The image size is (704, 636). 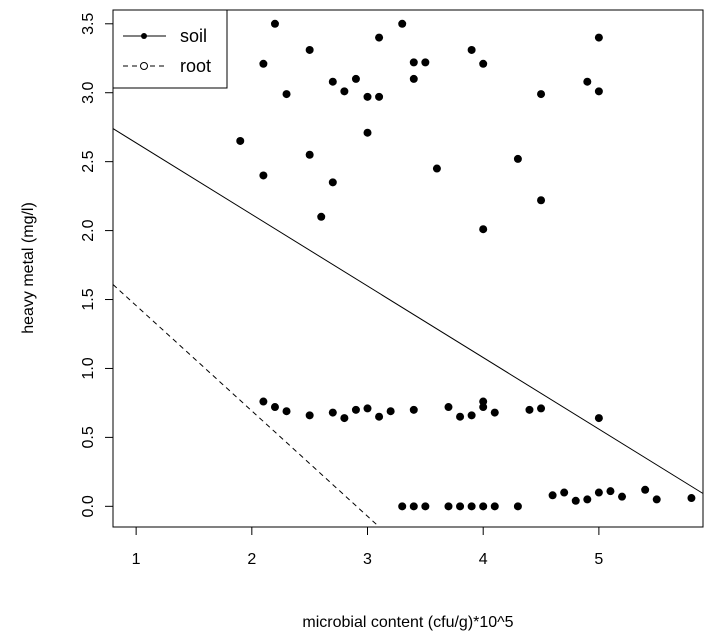 What do you see at coordinates (88, 230) in the screenshot?
I see `y-tick-label: 2.0` at bounding box center [88, 230].